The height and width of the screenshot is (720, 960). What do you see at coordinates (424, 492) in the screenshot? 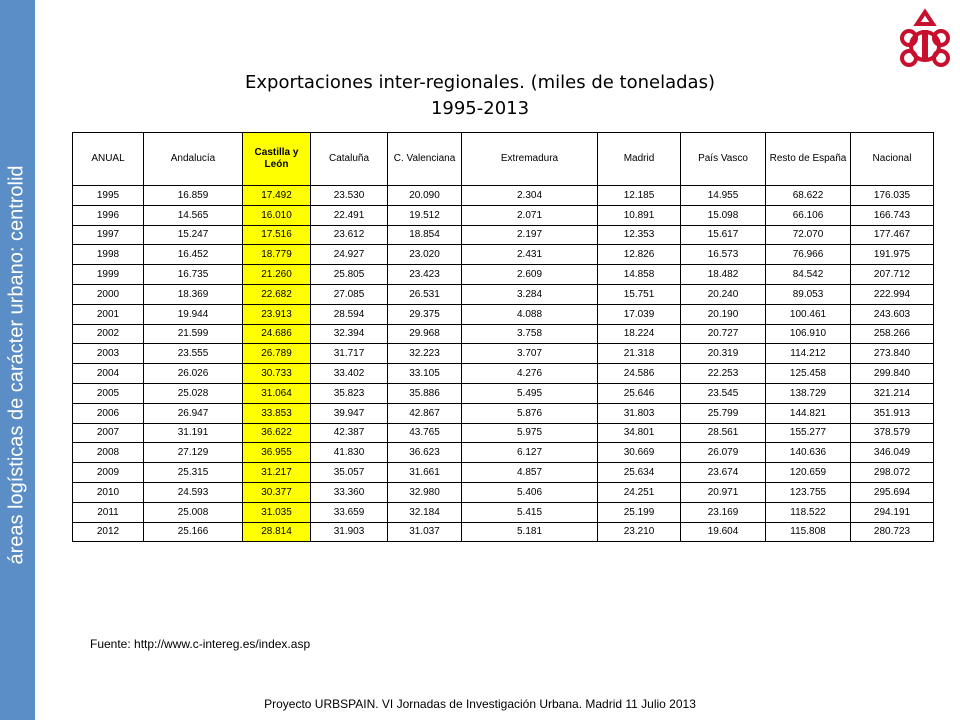
I see `table-cell: 32.980` at bounding box center [424, 492].